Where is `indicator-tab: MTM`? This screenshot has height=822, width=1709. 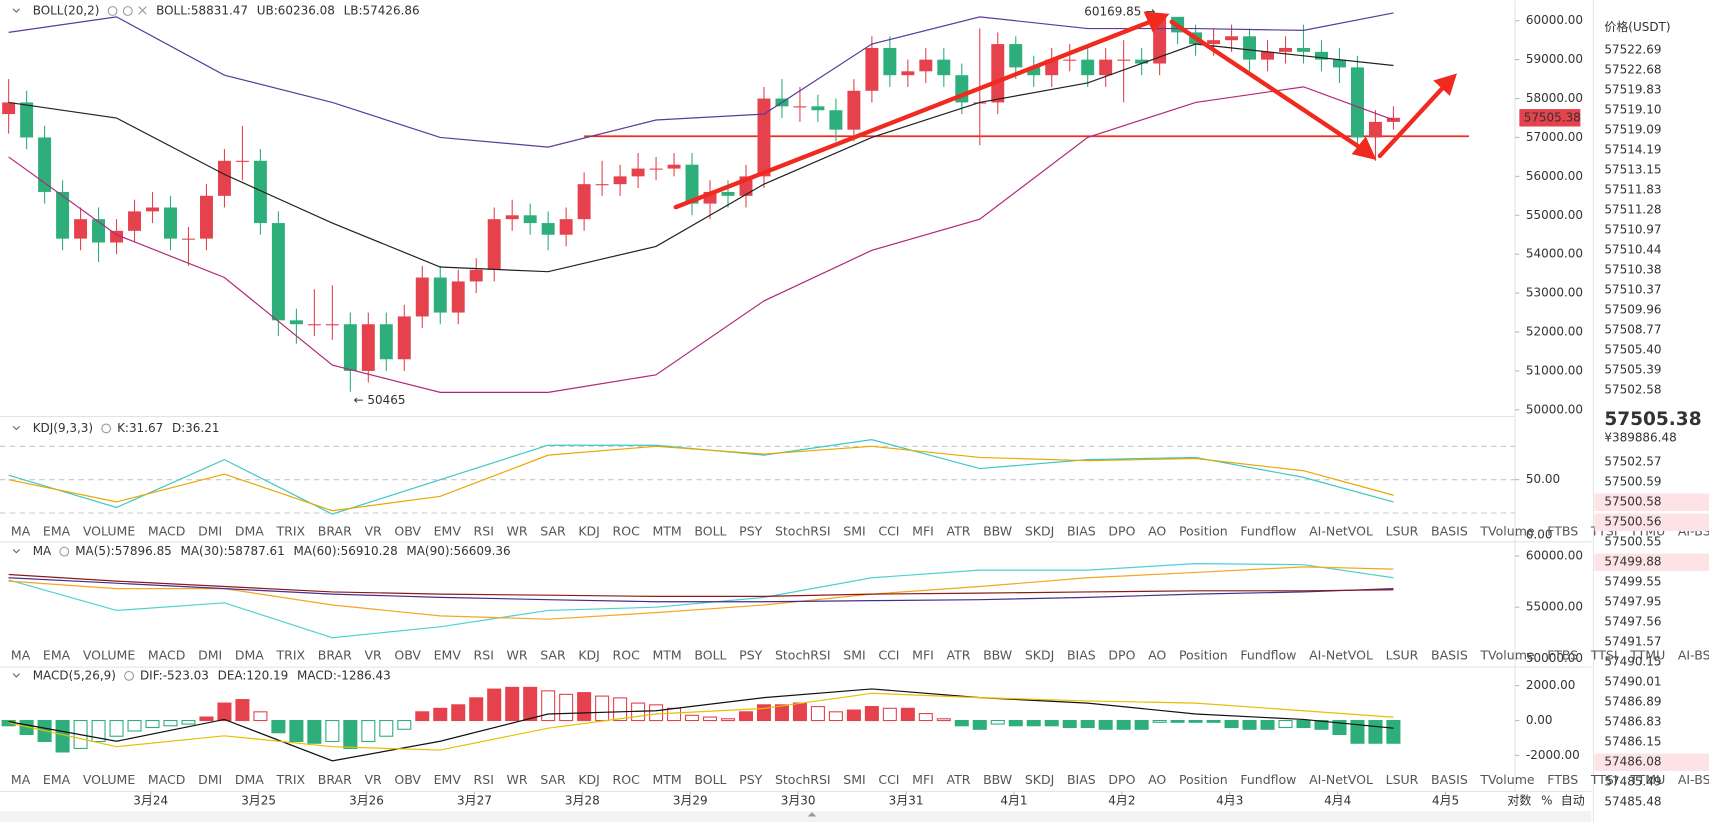 indicator-tab: MTM is located at coordinates (666, 779).